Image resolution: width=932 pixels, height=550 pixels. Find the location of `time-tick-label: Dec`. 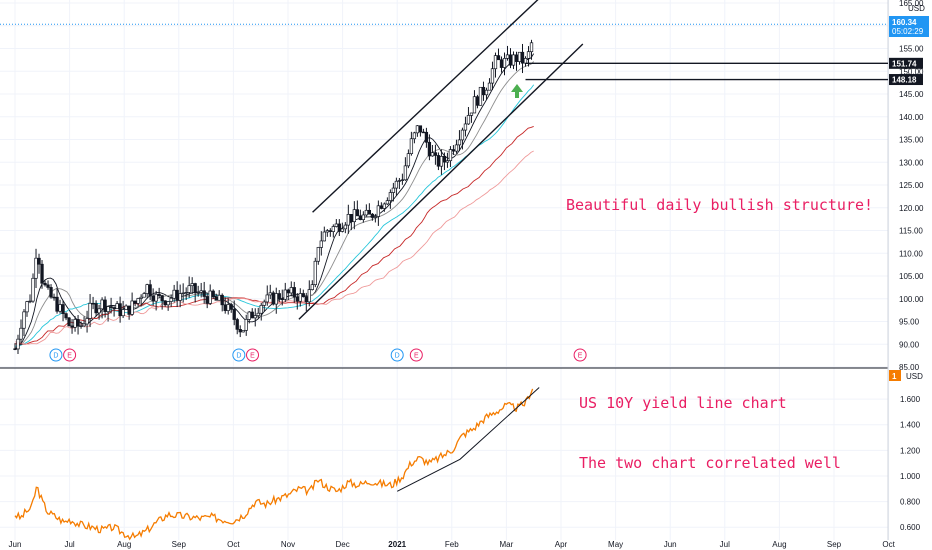

time-tick-label: Dec is located at coordinates (342, 544).